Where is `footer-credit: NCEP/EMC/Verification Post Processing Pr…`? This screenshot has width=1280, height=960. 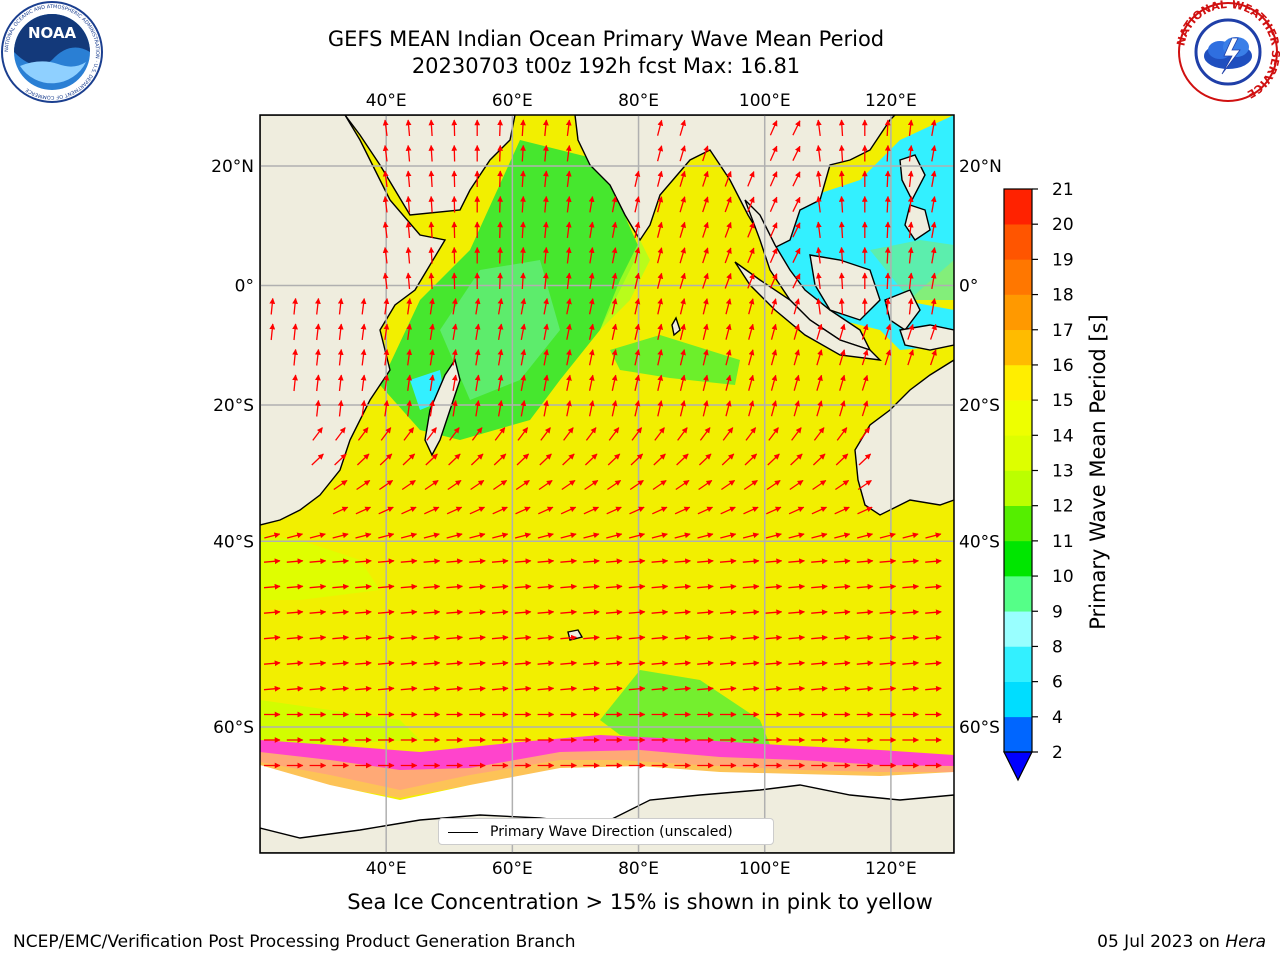 footer-credit: NCEP/EMC/Verification Post Processing Pr… is located at coordinates (294, 942).